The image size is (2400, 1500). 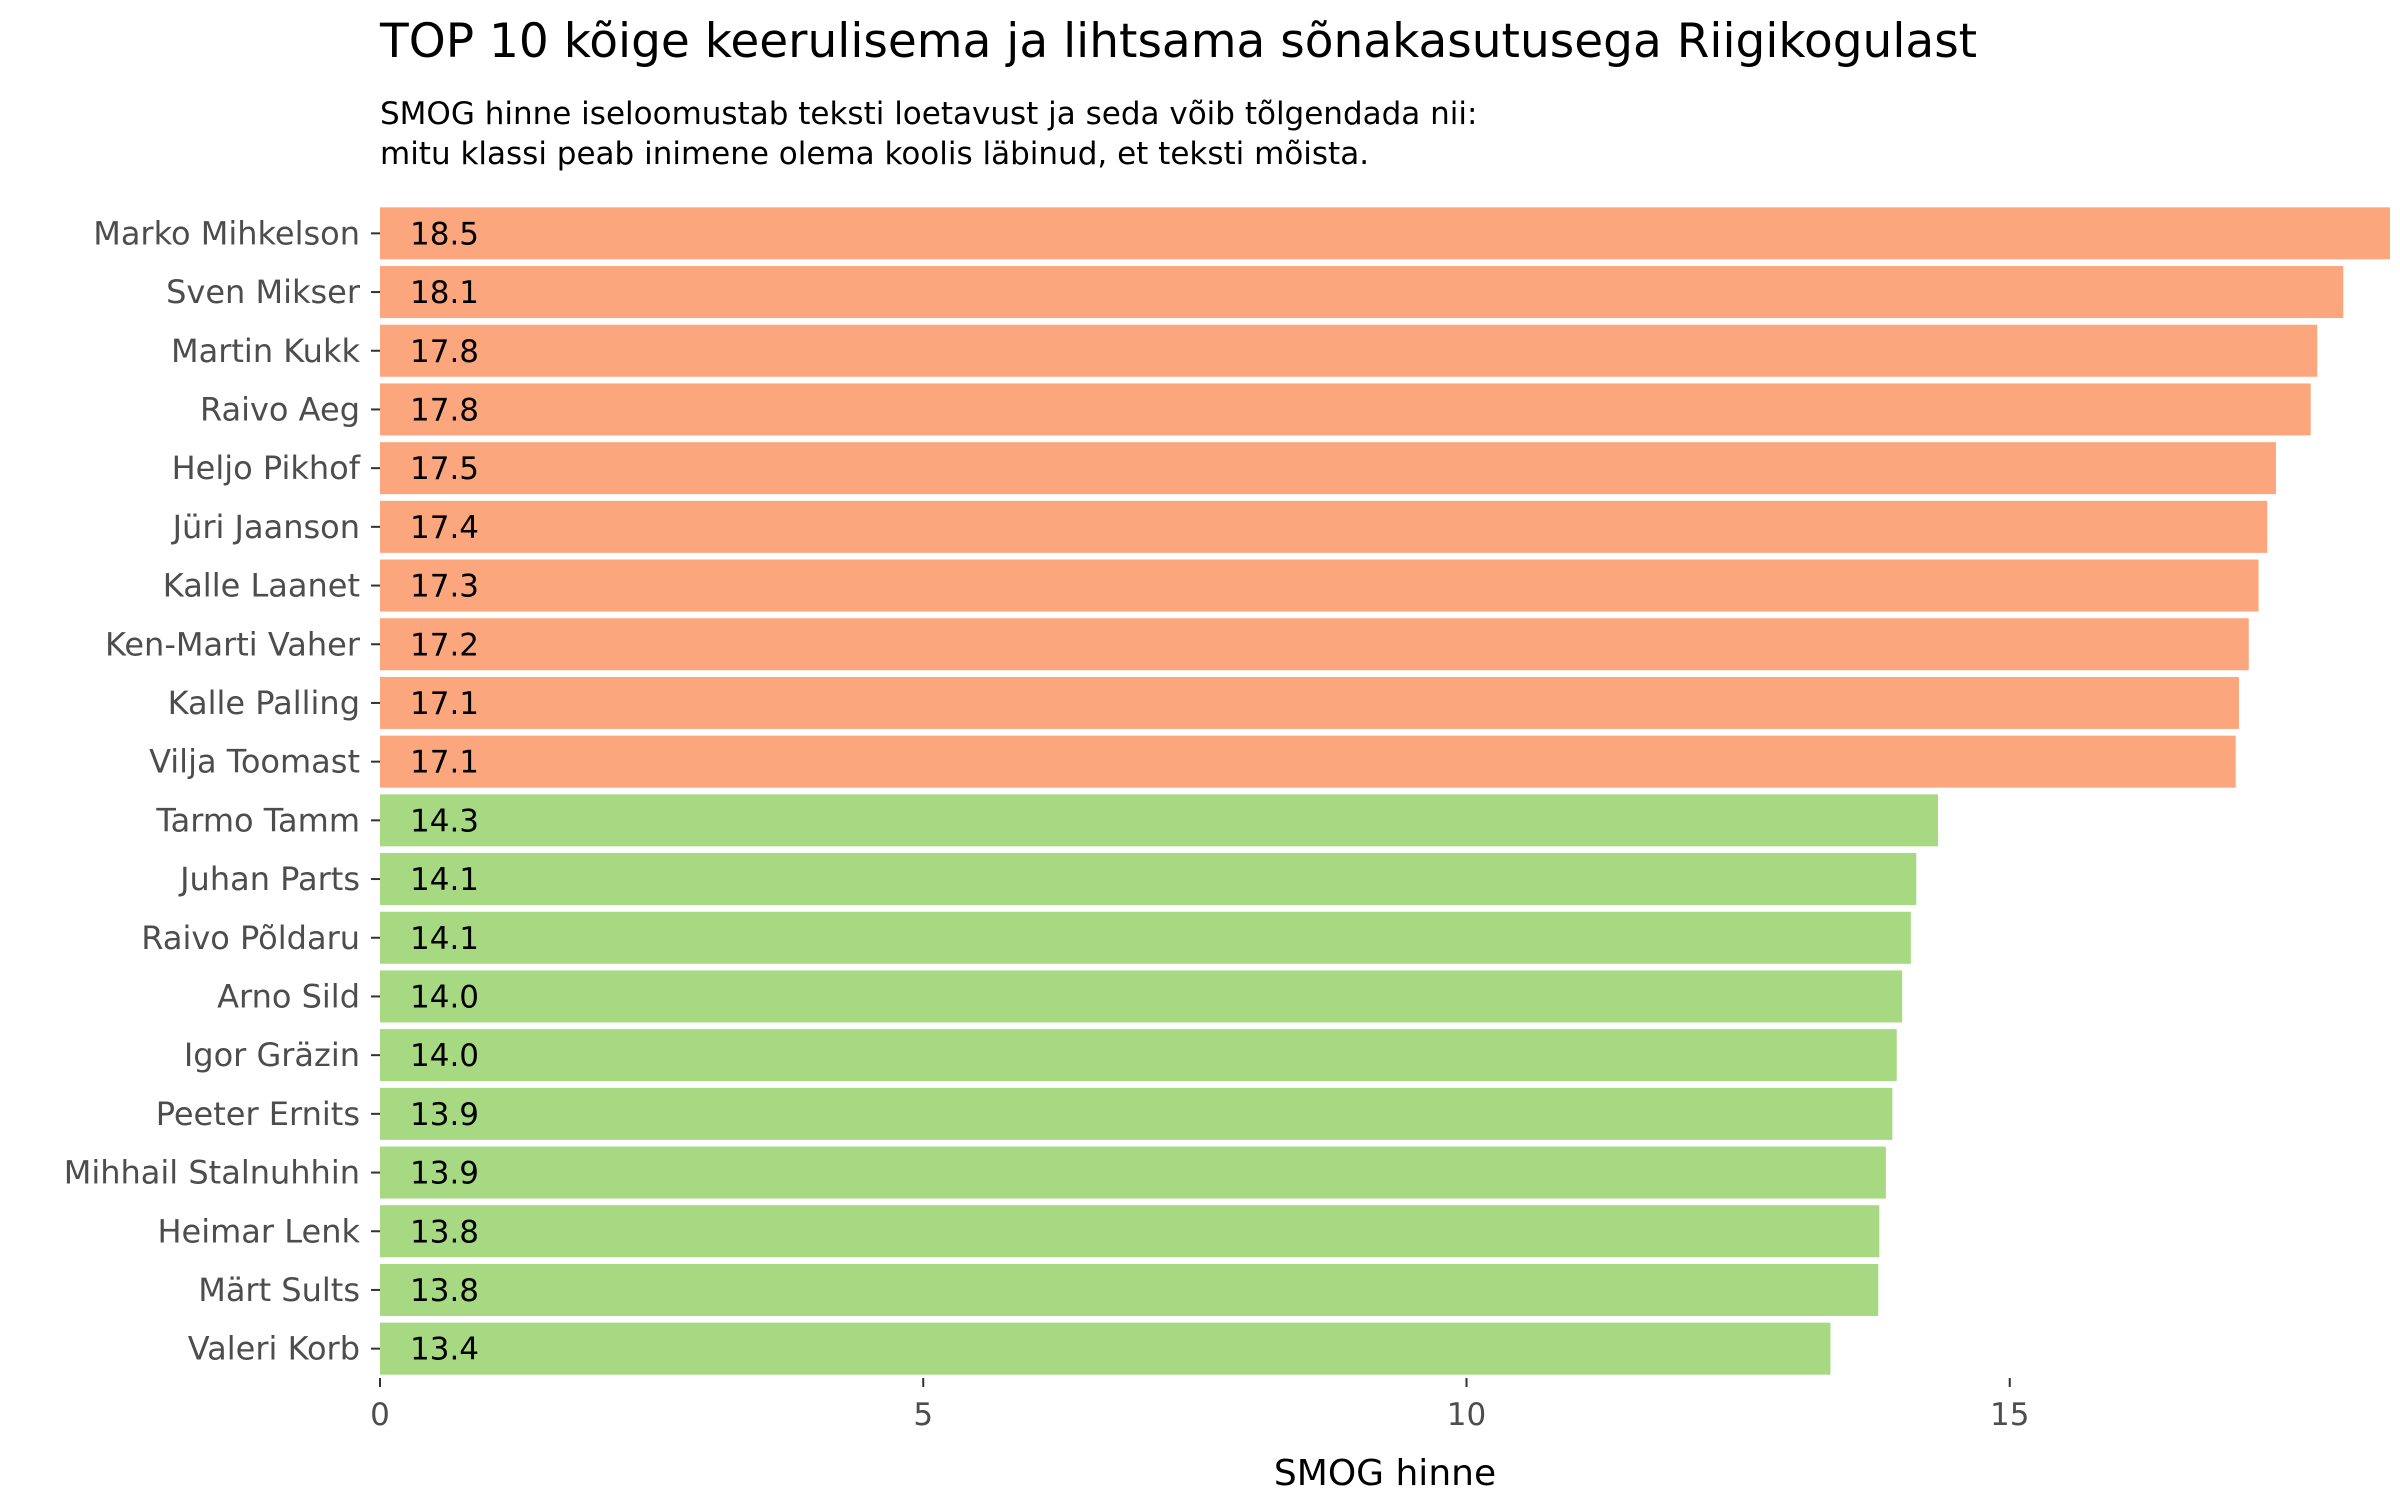 What do you see at coordinates (923, 1415) in the screenshot?
I see `x-tick-label: 5` at bounding box center [923, 1415].